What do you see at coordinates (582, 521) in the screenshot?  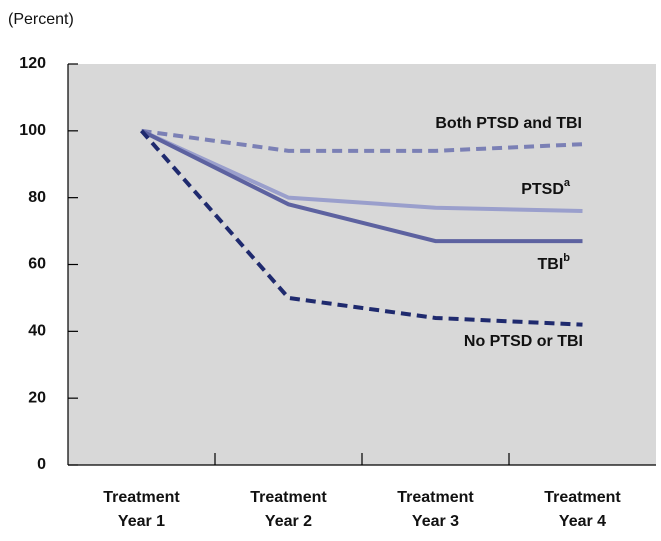 I see `x-tick-label: Year 4` at bounding box center [582, 521].